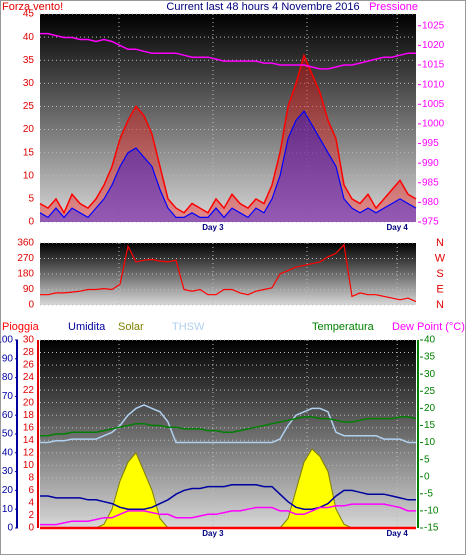 The image size is (466, 555). Describe the element at coordinates (430, 163) in the screenshot. I see `tick-label: 990` at that location.